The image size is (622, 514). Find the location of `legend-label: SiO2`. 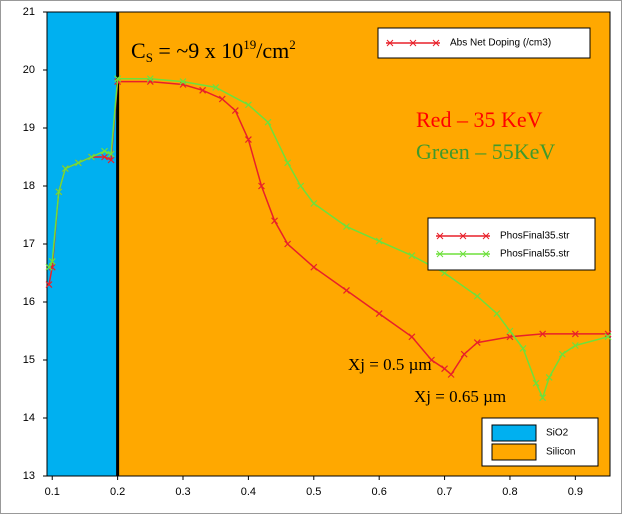

legend-label: SiO2 is located at coordinates (557, 433).